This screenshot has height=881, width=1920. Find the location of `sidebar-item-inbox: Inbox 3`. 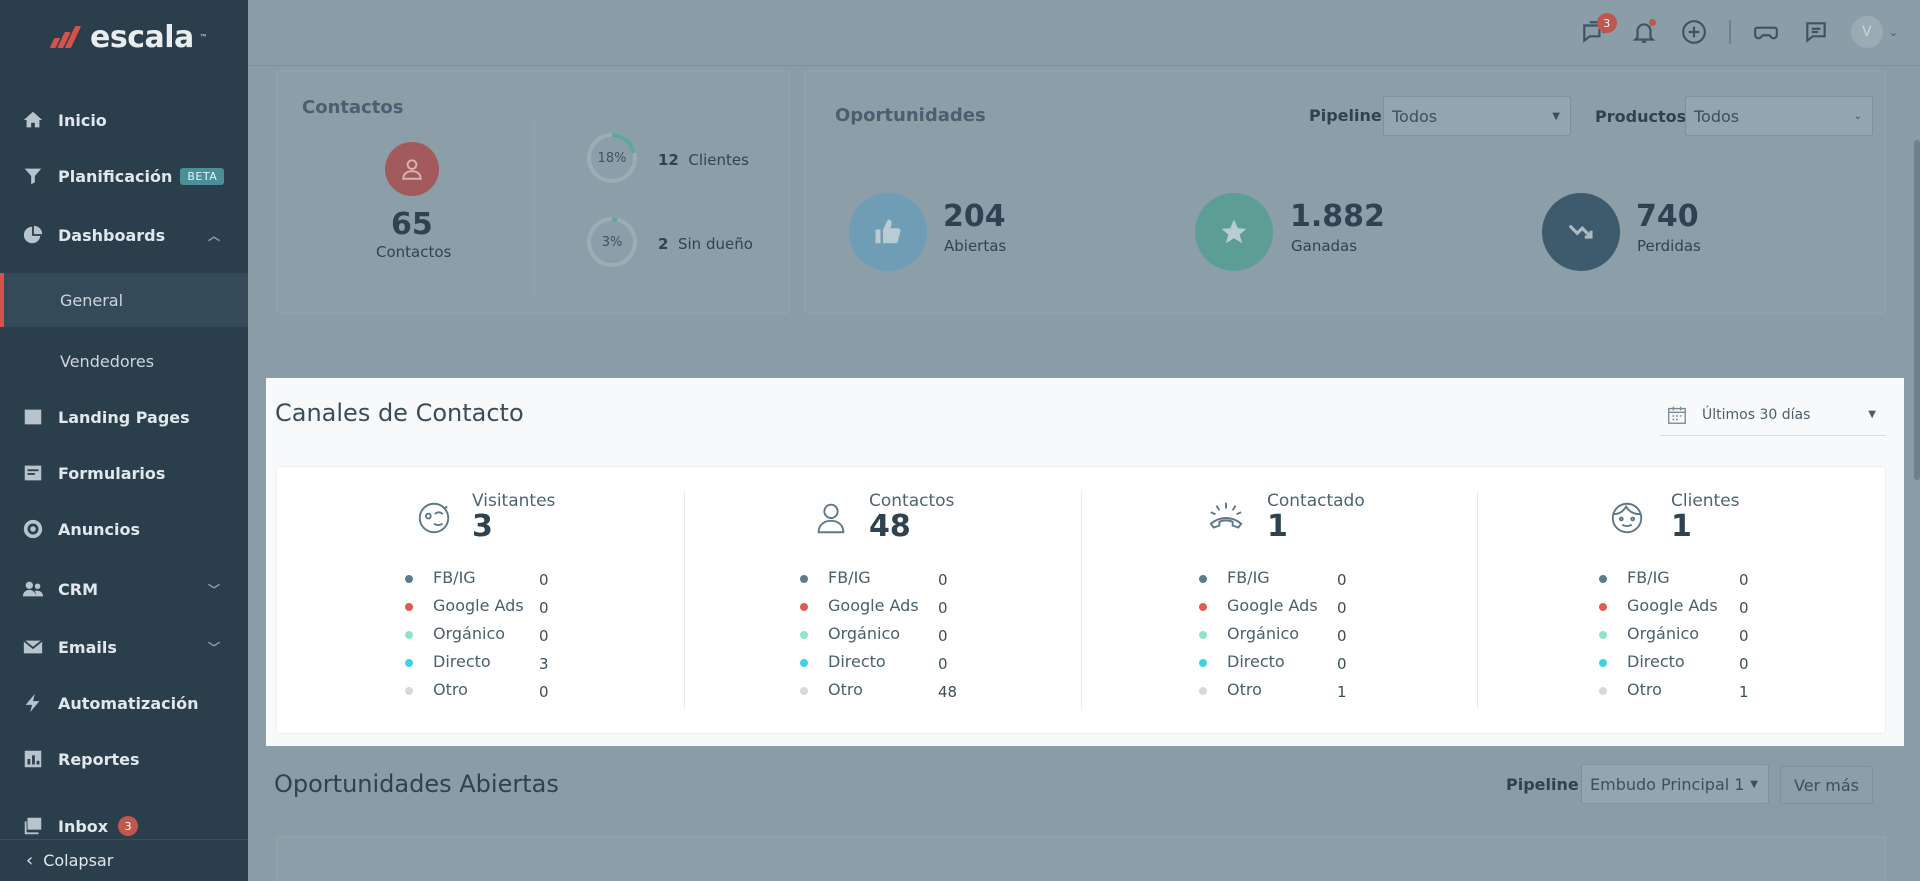

sidebar-item-inbox: Inbox 3 is located at coordinates (124, 826).